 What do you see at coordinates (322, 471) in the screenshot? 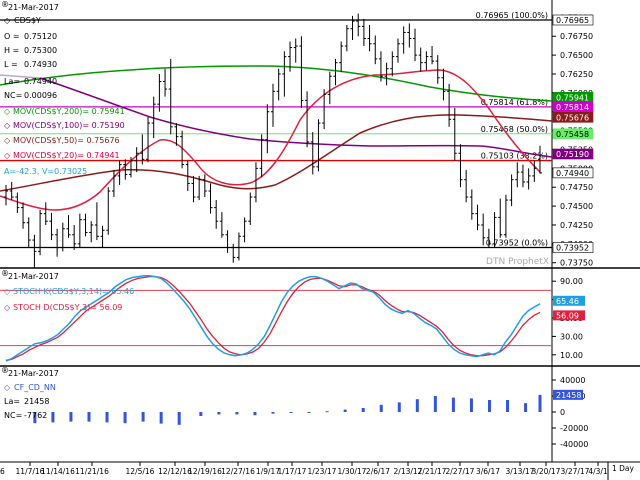
I see `x-tick-label: 1/23/17` at bounding box center [322, 471].